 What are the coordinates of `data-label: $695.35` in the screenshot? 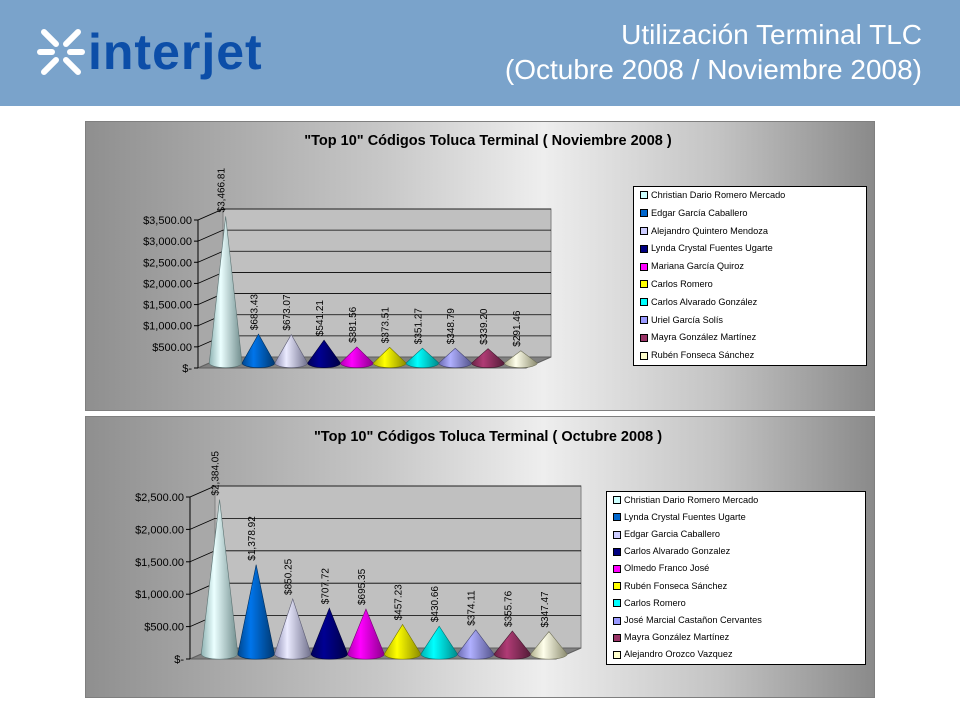 It's located at (362, 586).